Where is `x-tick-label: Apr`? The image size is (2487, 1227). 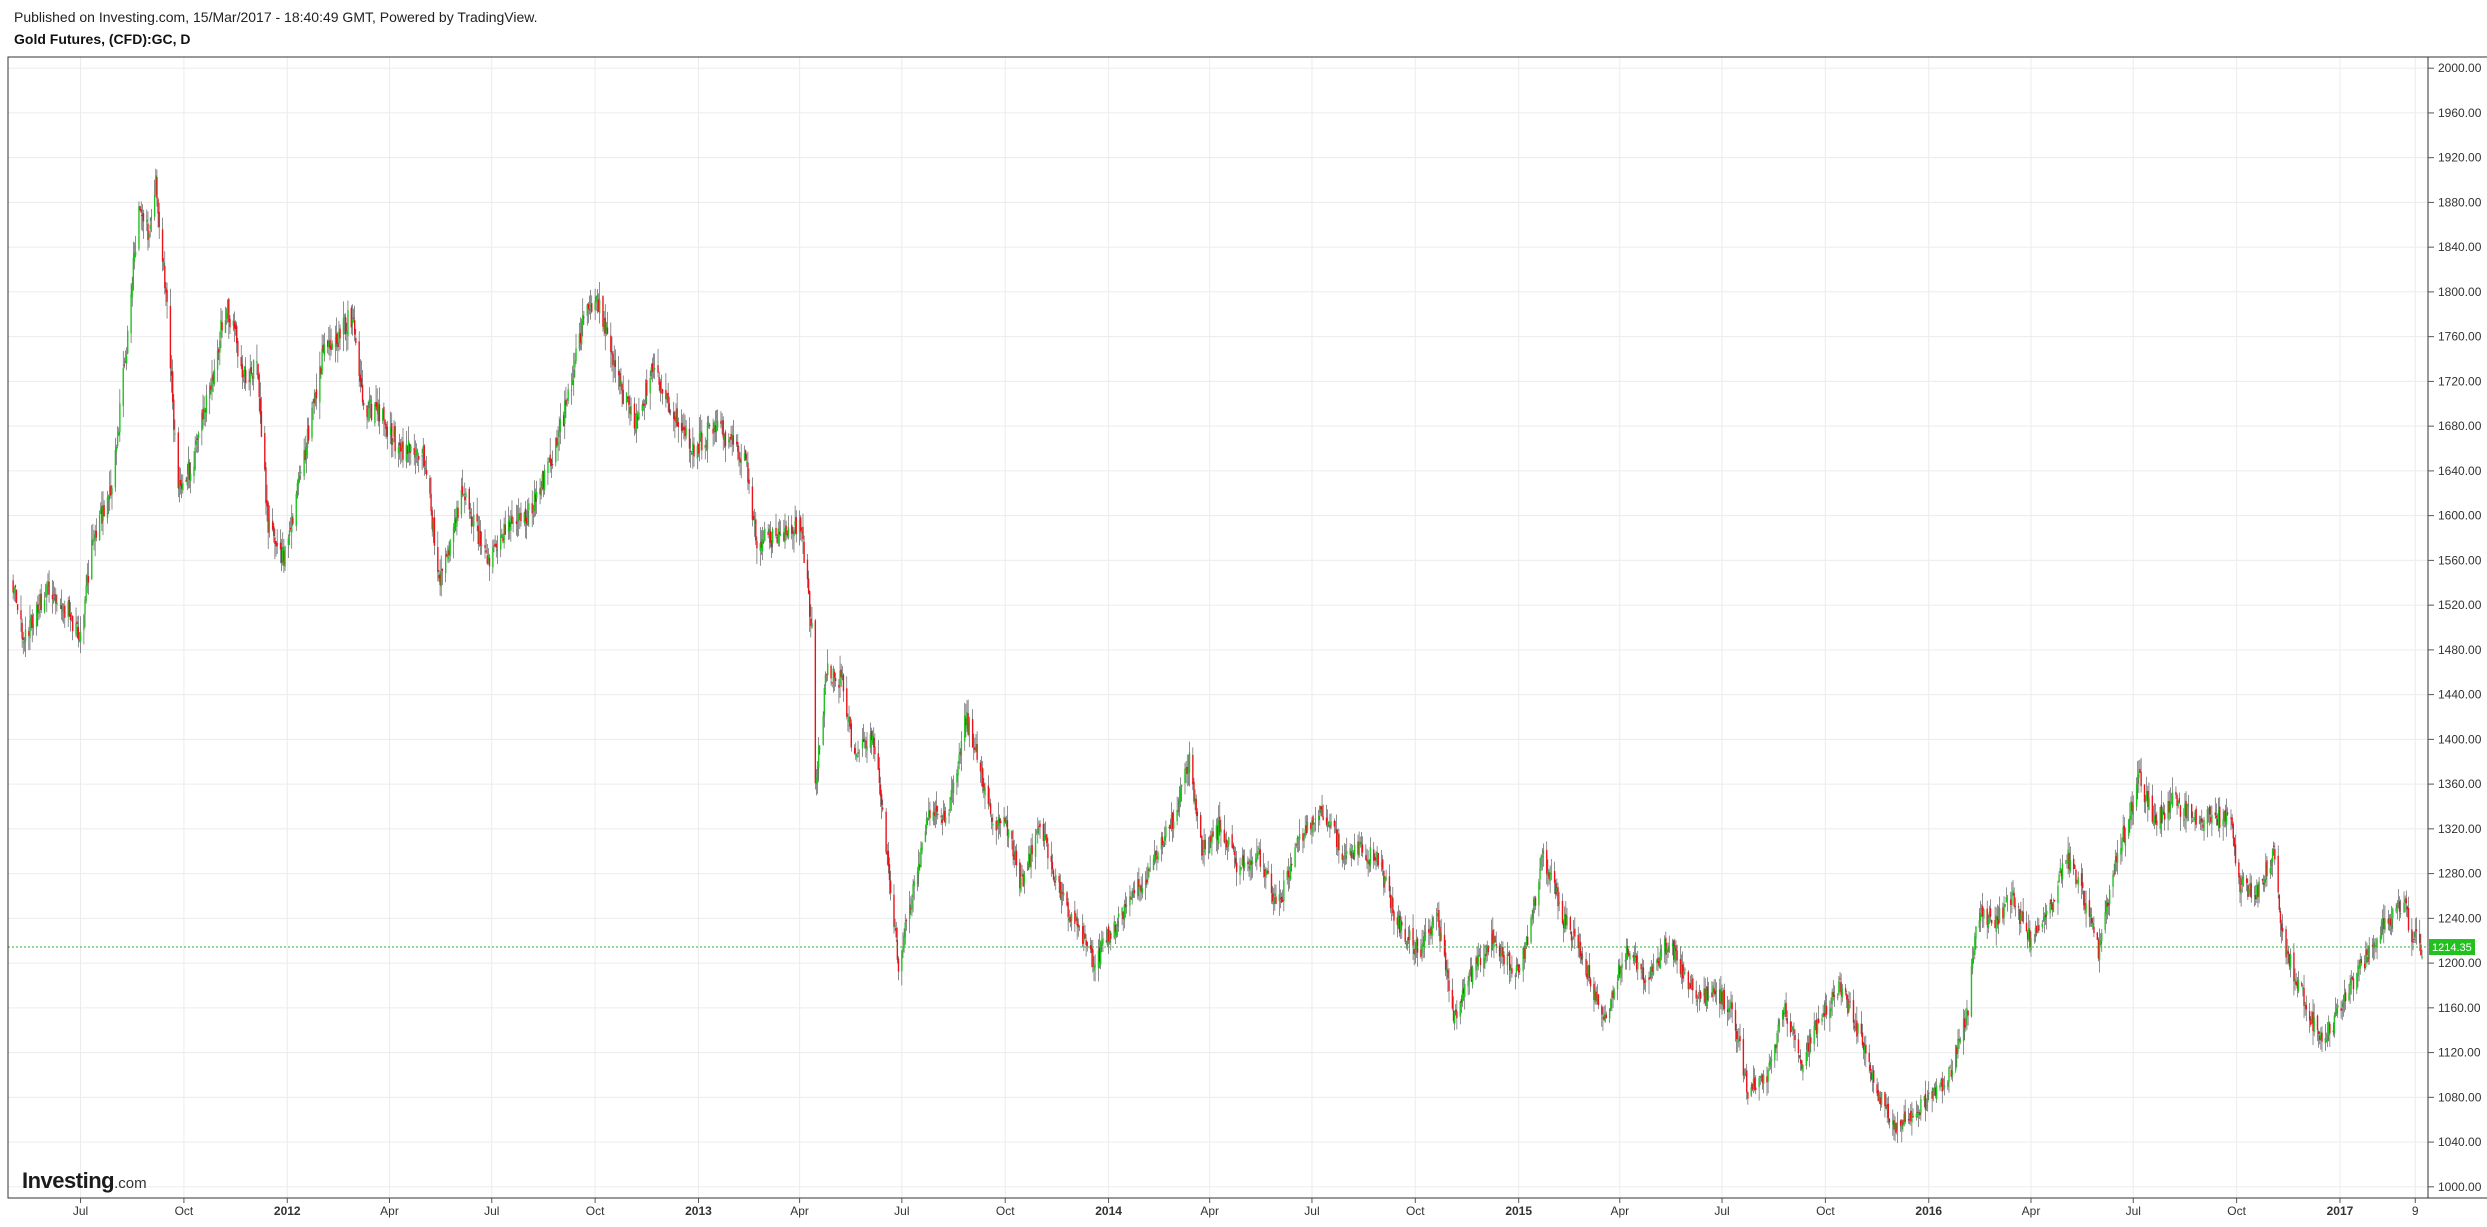
x-tick-label: Apr is located at coordinates (2031, 1211).